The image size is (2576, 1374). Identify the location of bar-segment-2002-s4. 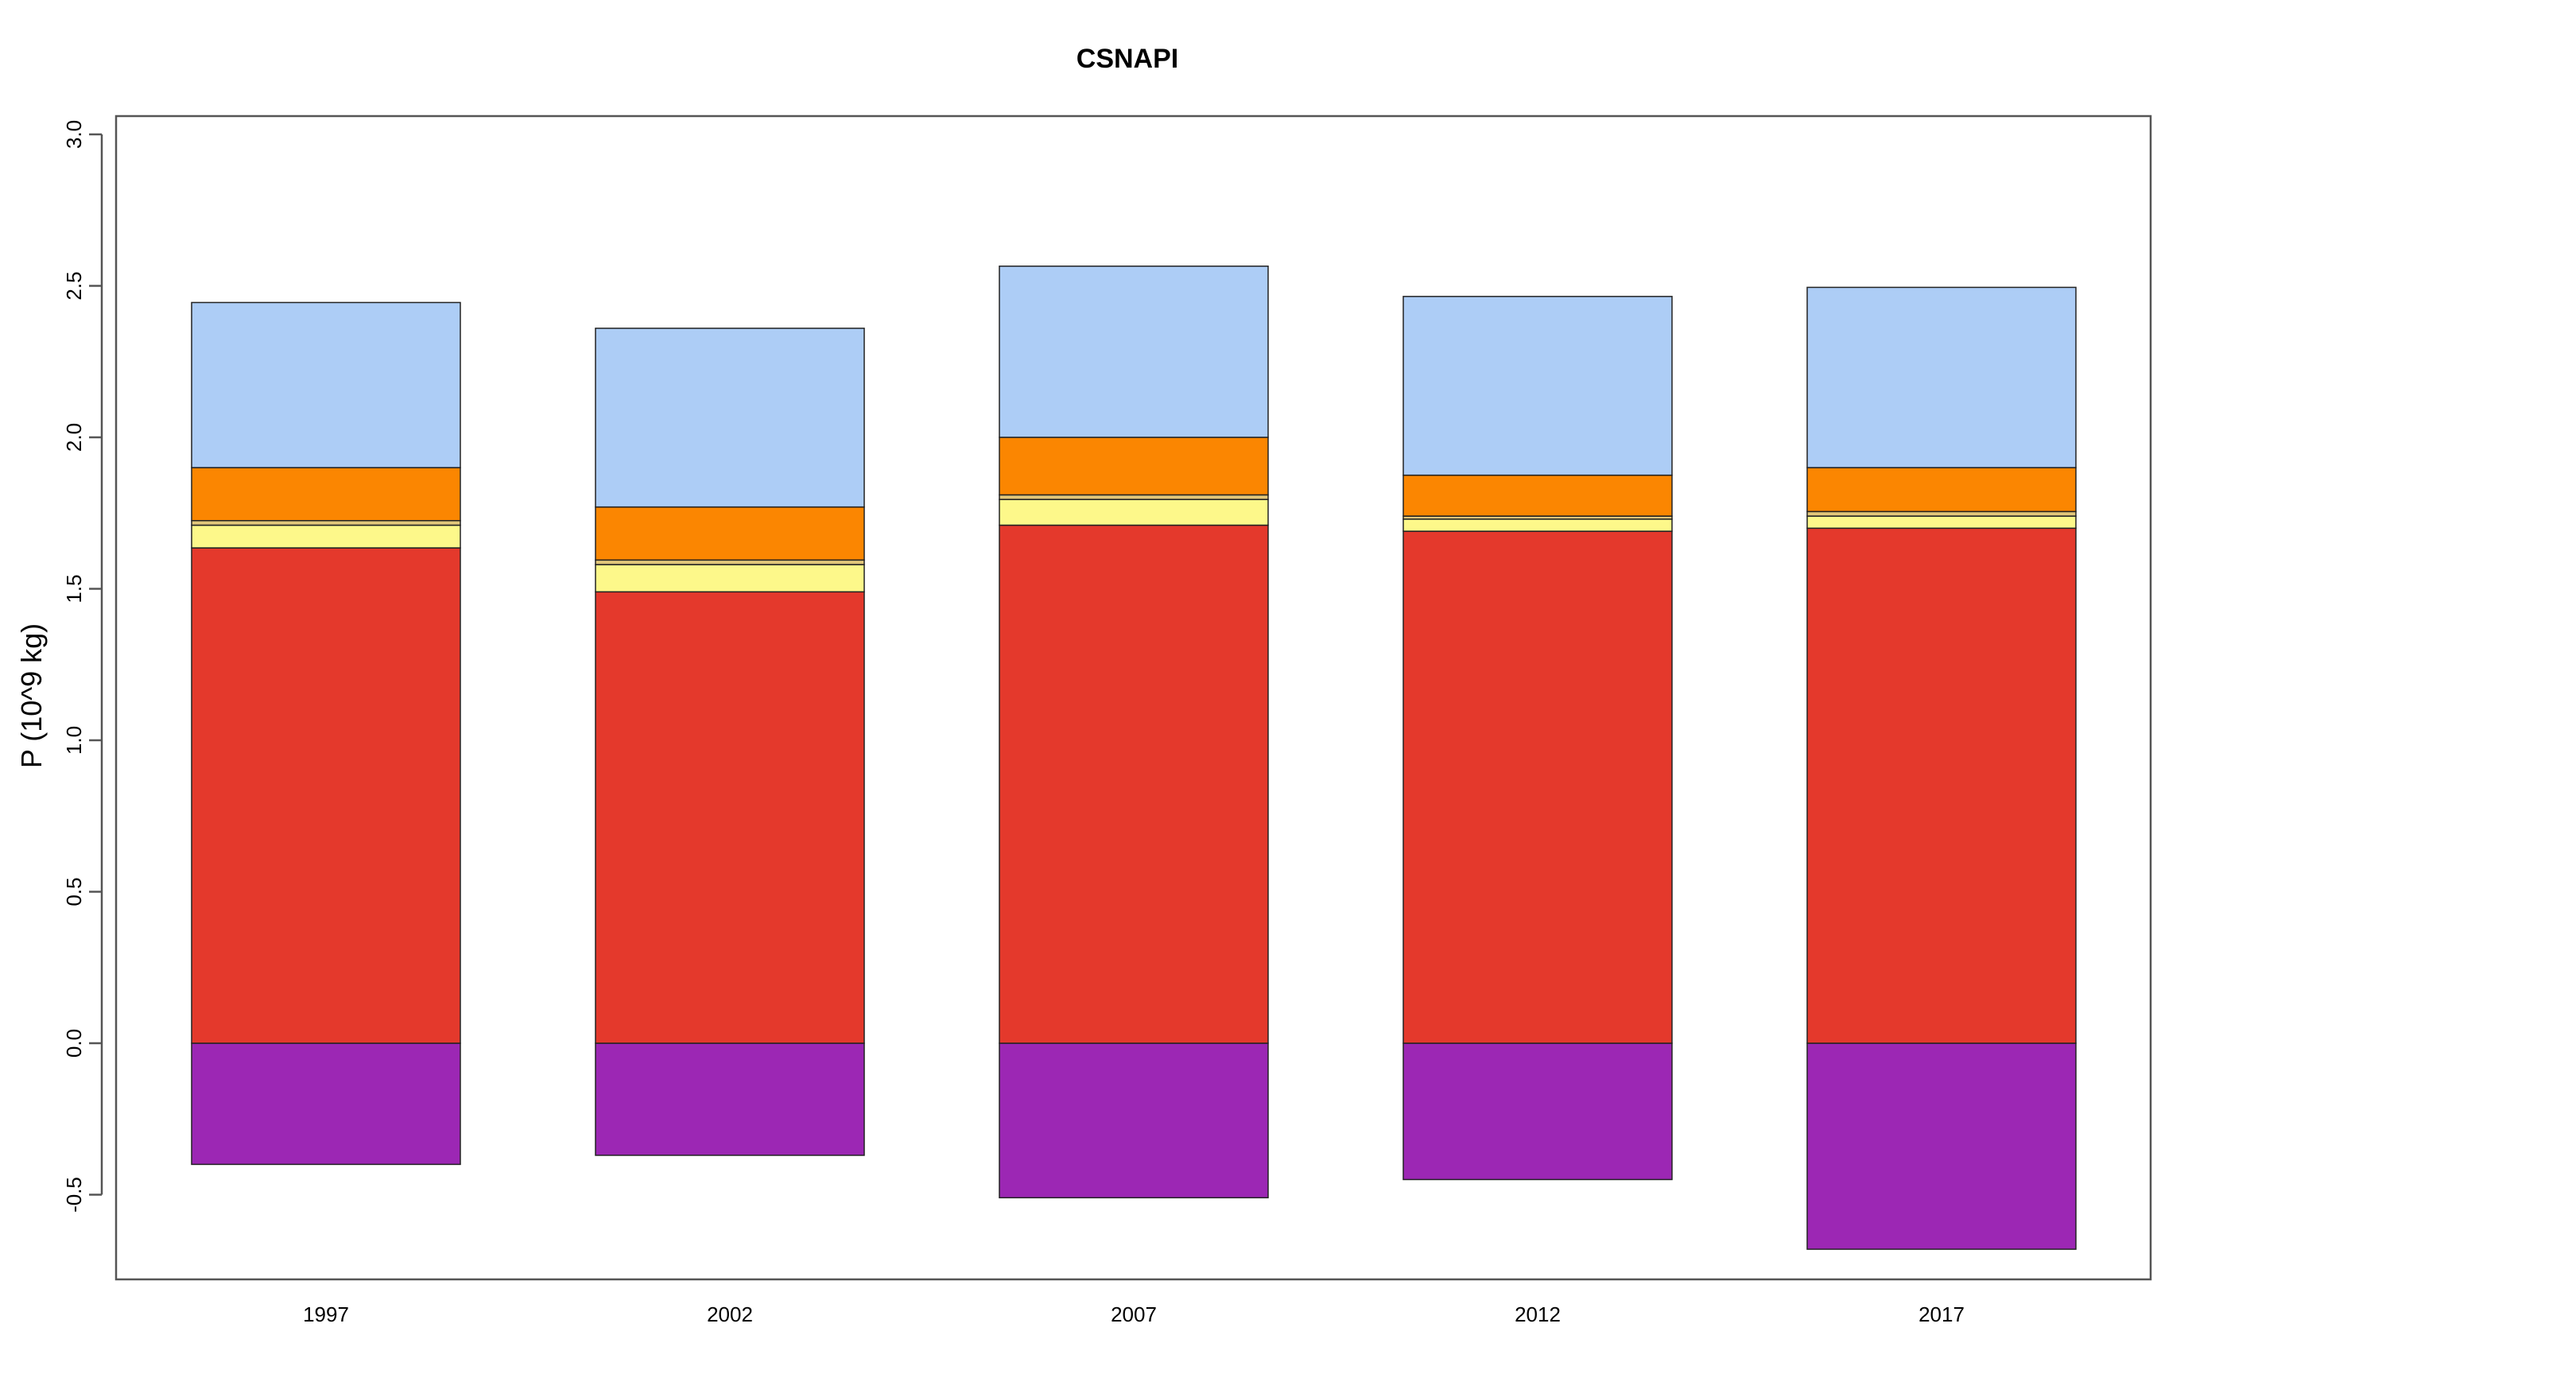
(730, 562).